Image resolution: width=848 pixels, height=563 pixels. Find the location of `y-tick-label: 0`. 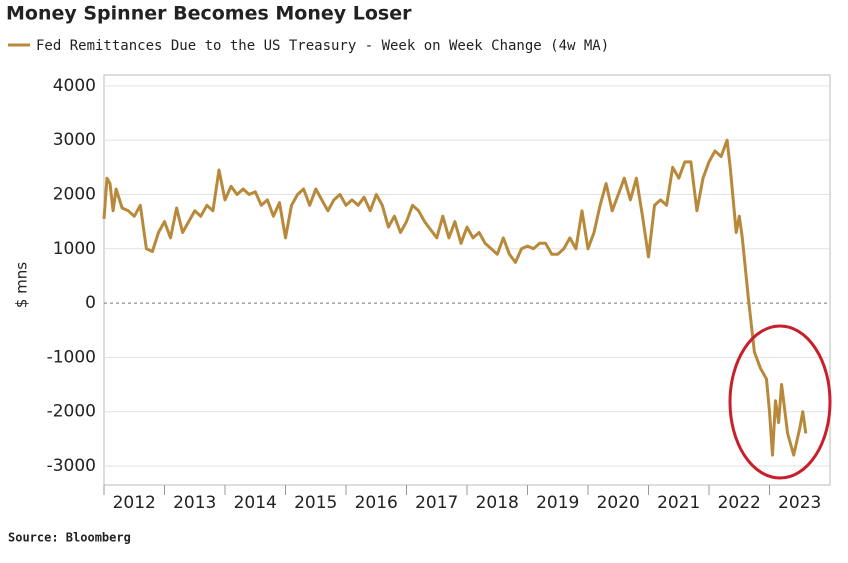

y-tick-label: 0 is located at coordinates (90, 303).